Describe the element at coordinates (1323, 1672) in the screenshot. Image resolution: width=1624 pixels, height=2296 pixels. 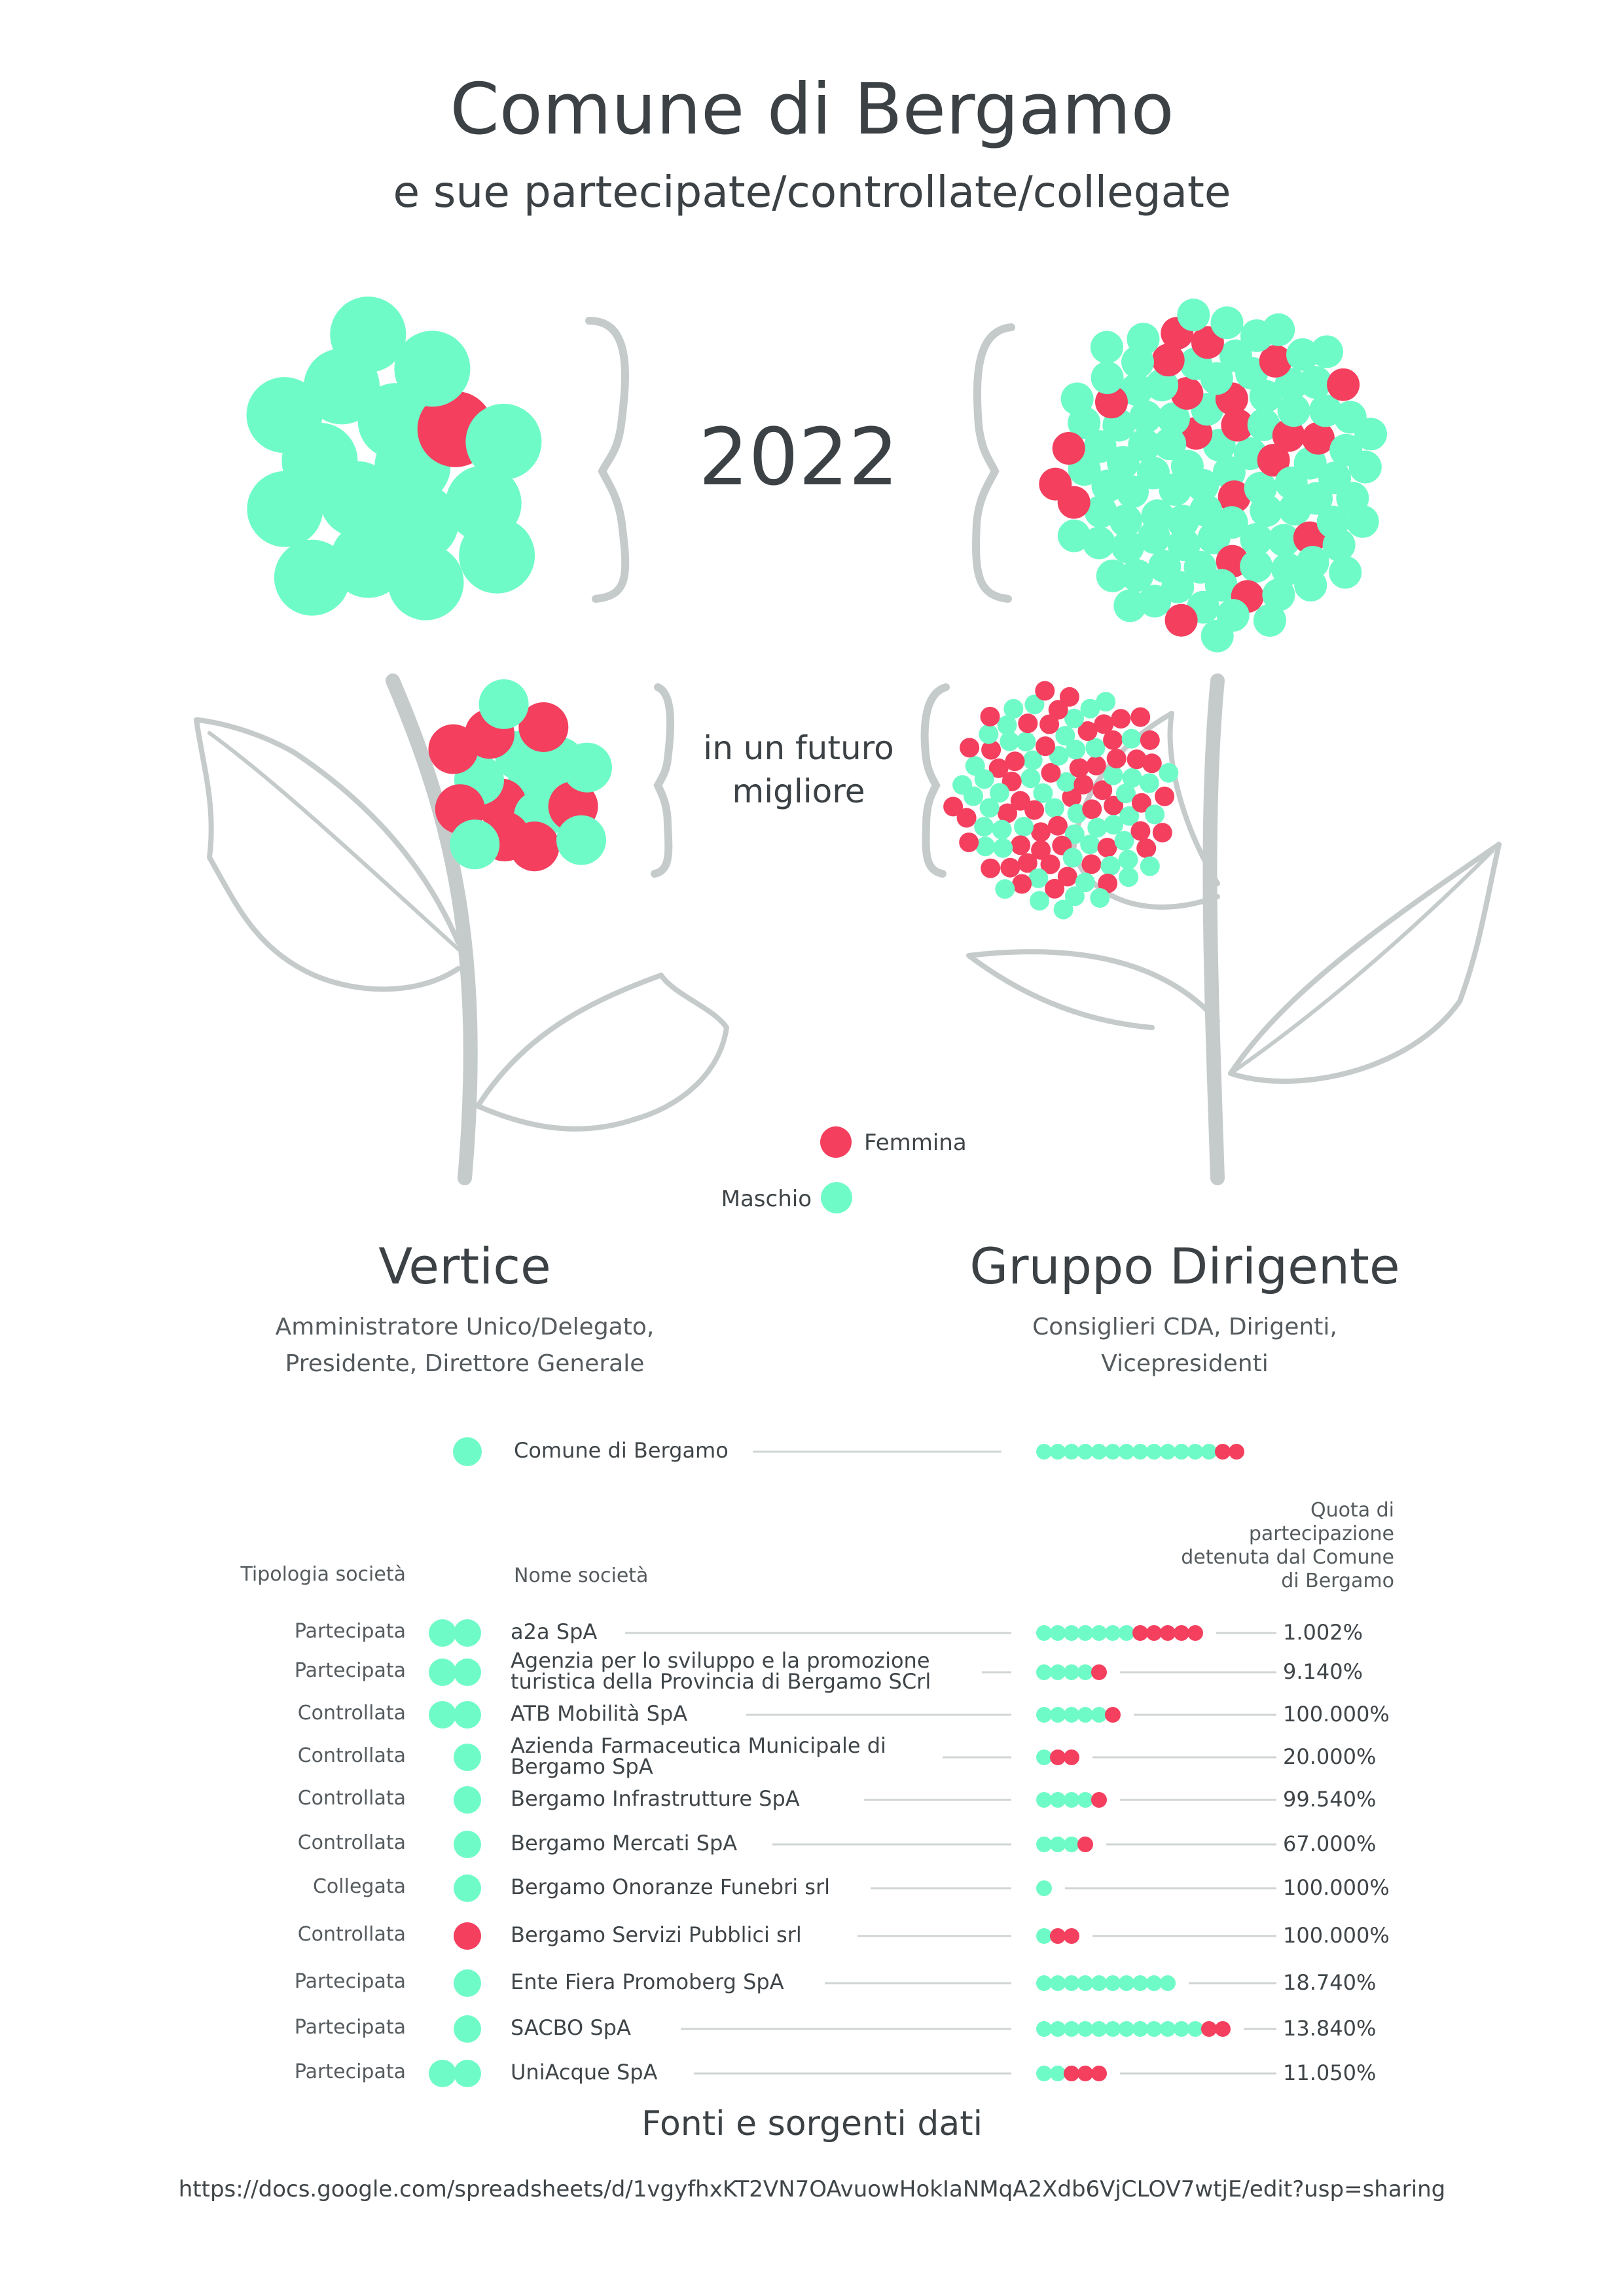
I see `row-quota: 9.140%` at that location.